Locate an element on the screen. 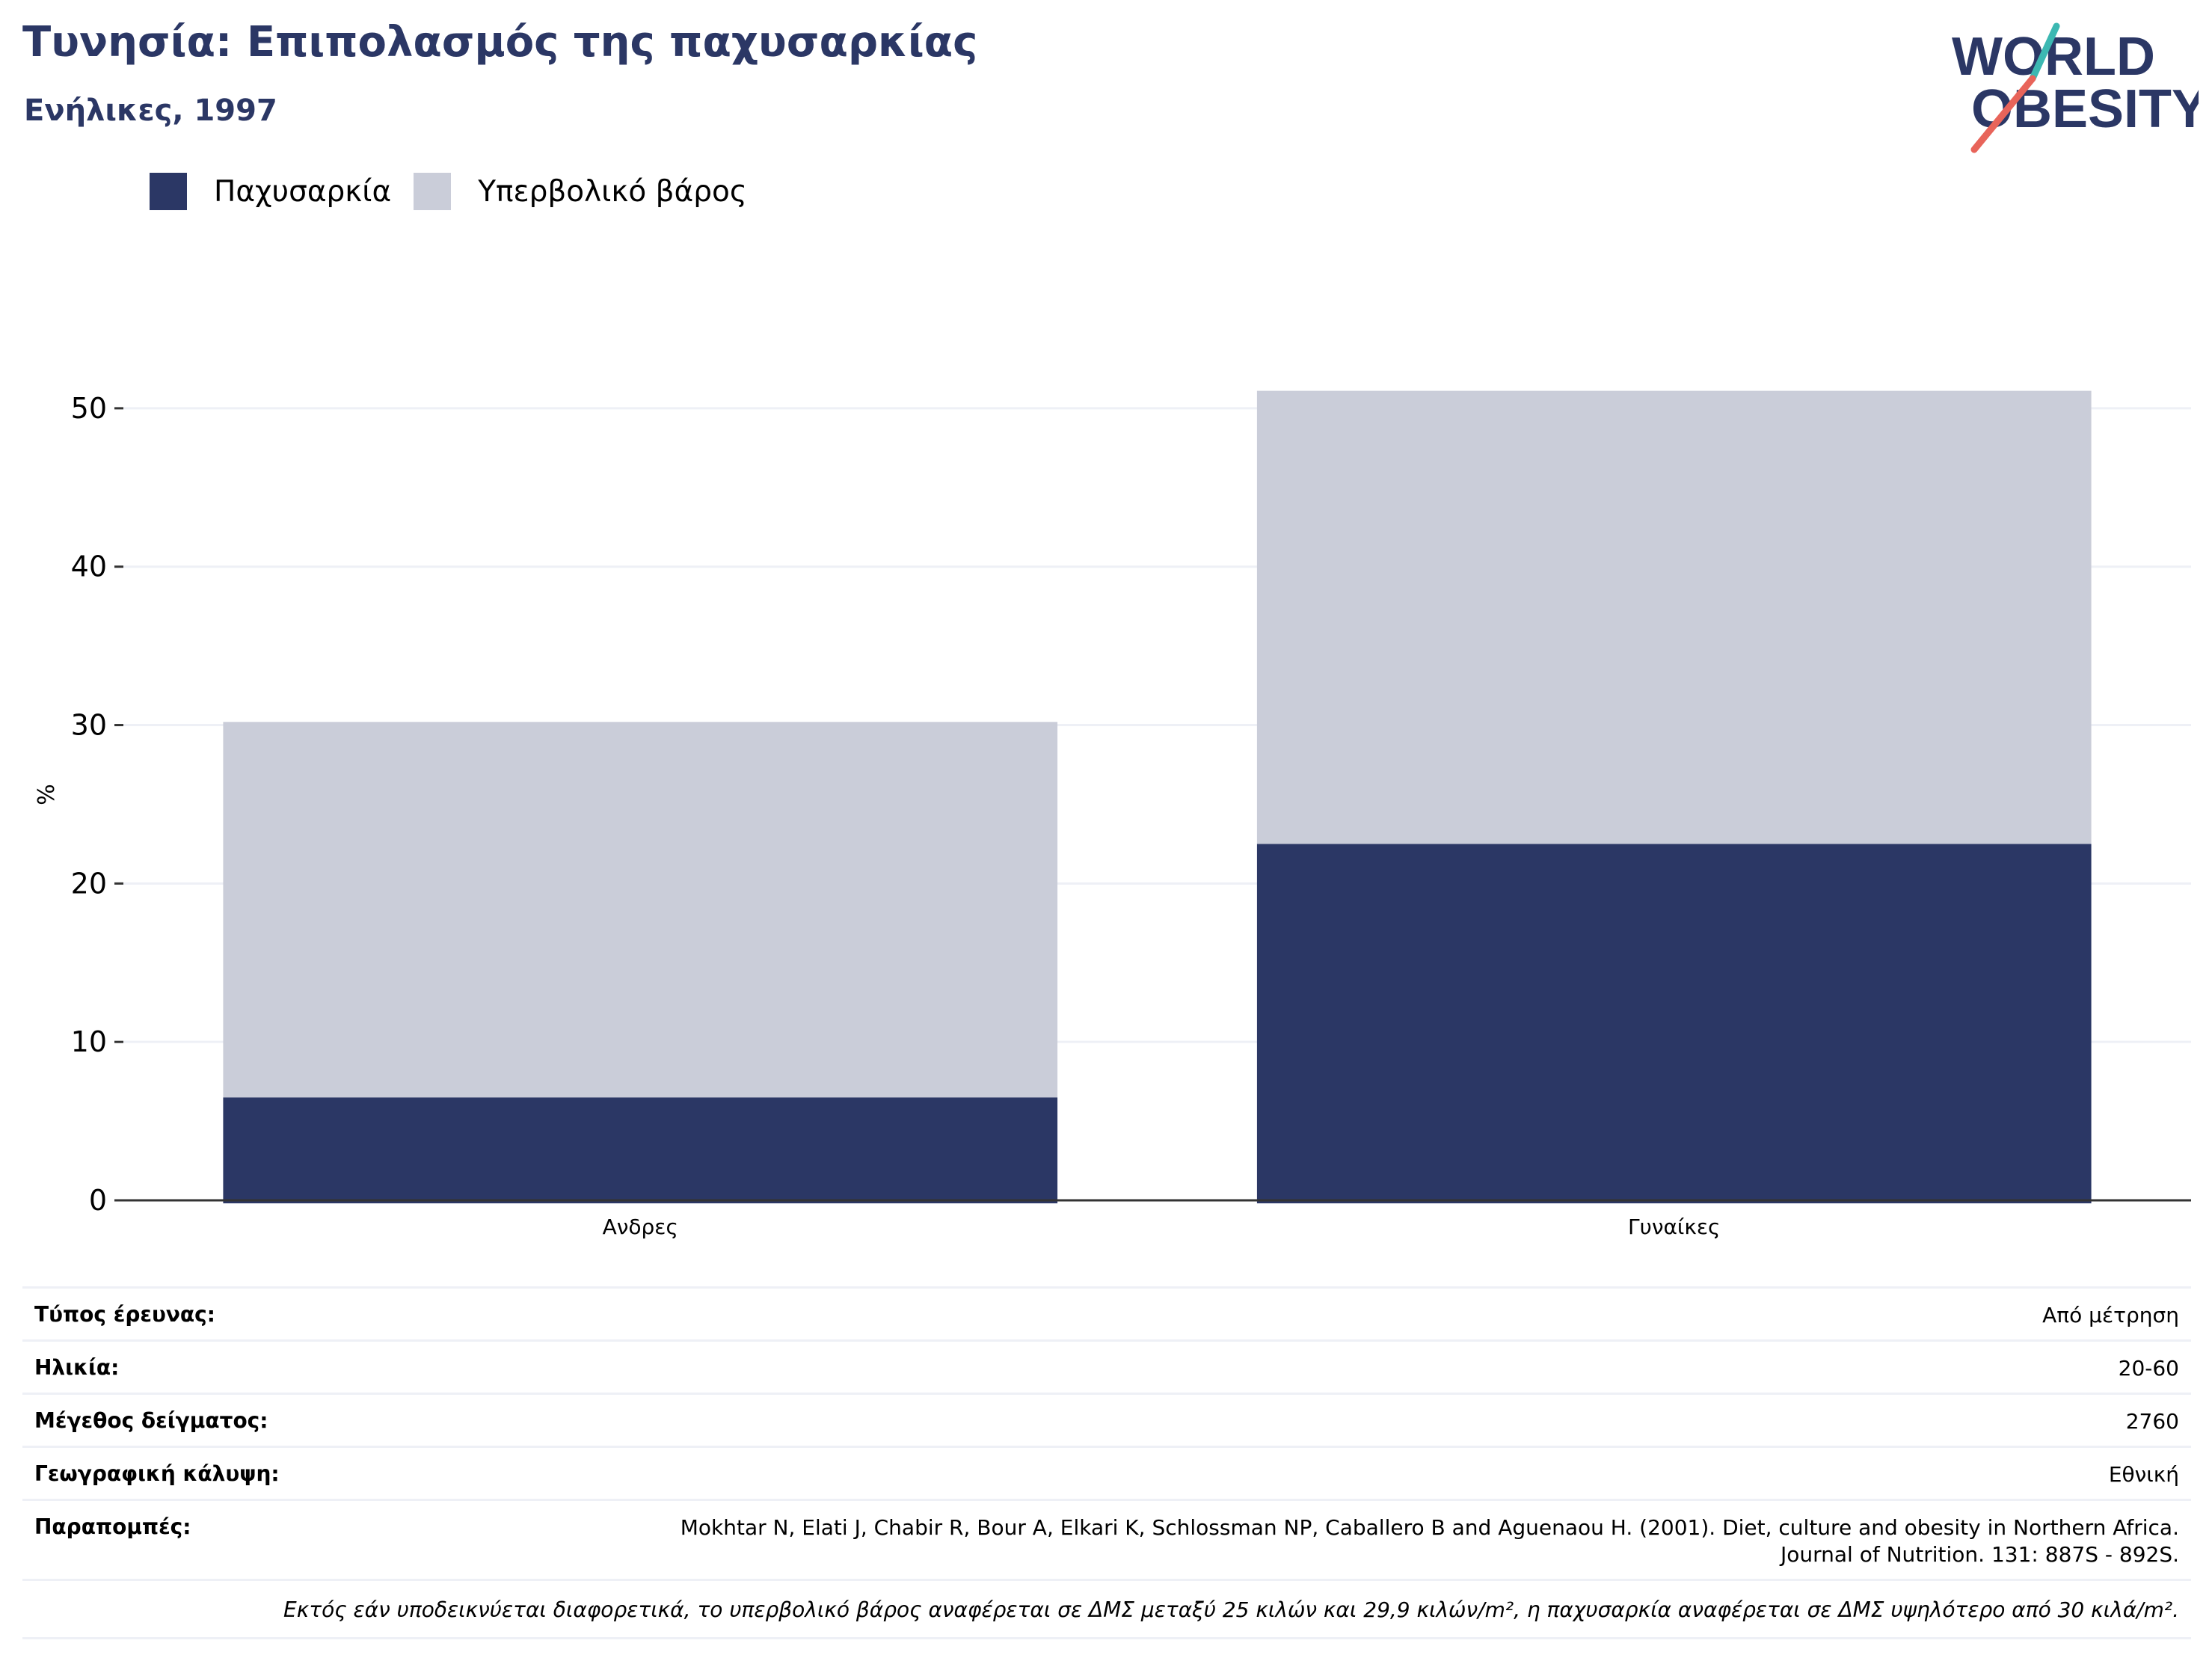 The height and width of the screenshot is (1670, 2212). legend: Παχυσαρκία Υπερβολικό βάρος is located at coordinates (459, 191).